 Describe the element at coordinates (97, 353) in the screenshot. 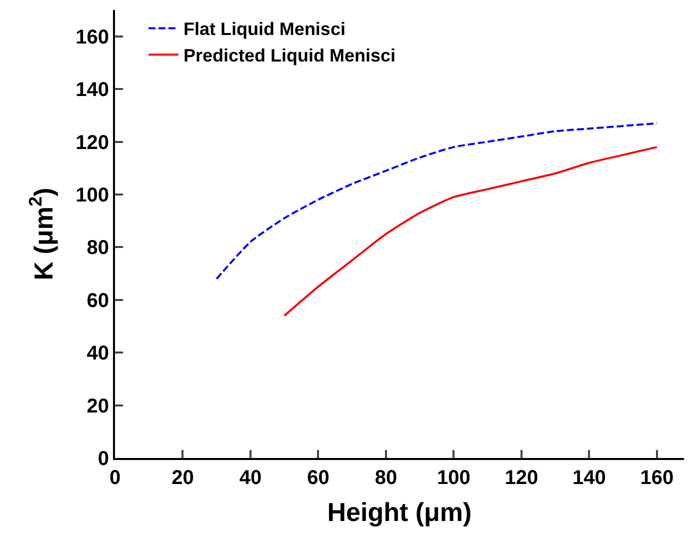

I see `y-tick-label: 40` at that location.